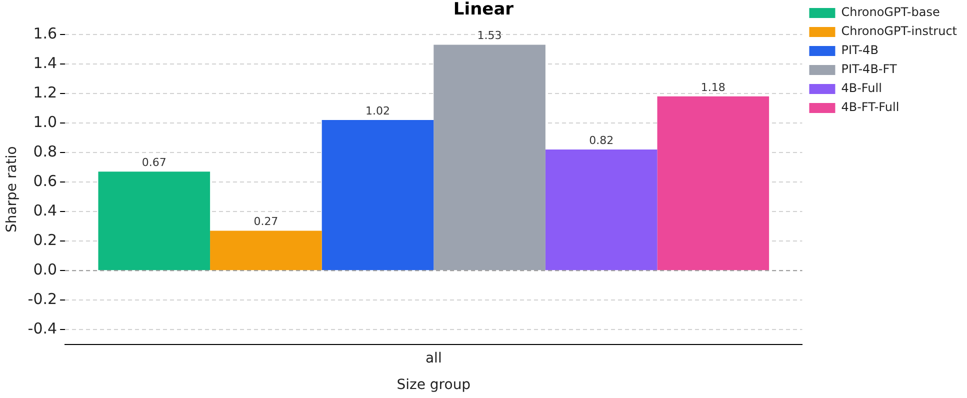 The height and width of the screenshot is (398, 967). What do you see at coordinates (43, 329) in the screenshot?
I see `y-tick-label: -0.4` at bounding box center [43, 329].